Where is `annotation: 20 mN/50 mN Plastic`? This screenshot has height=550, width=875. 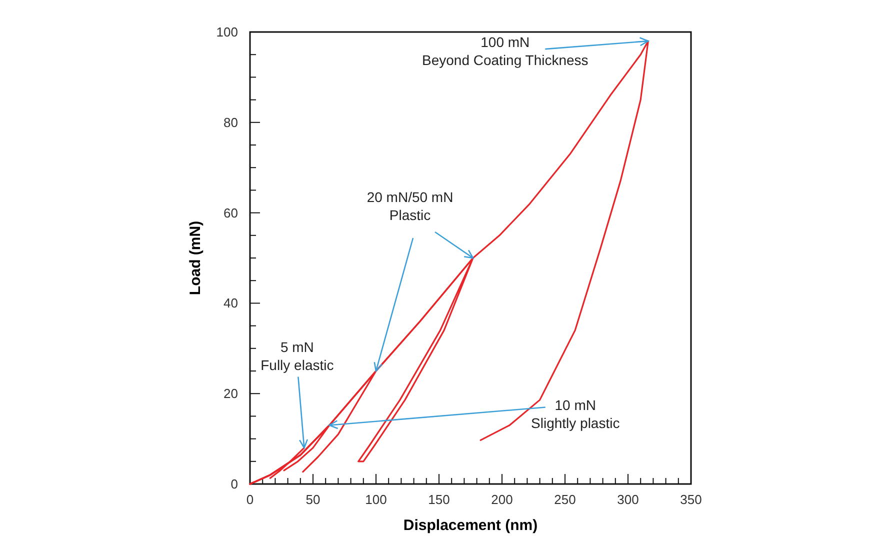 annotation: 20 mN/50 mN Plastic is located at coordinates (410, 206).